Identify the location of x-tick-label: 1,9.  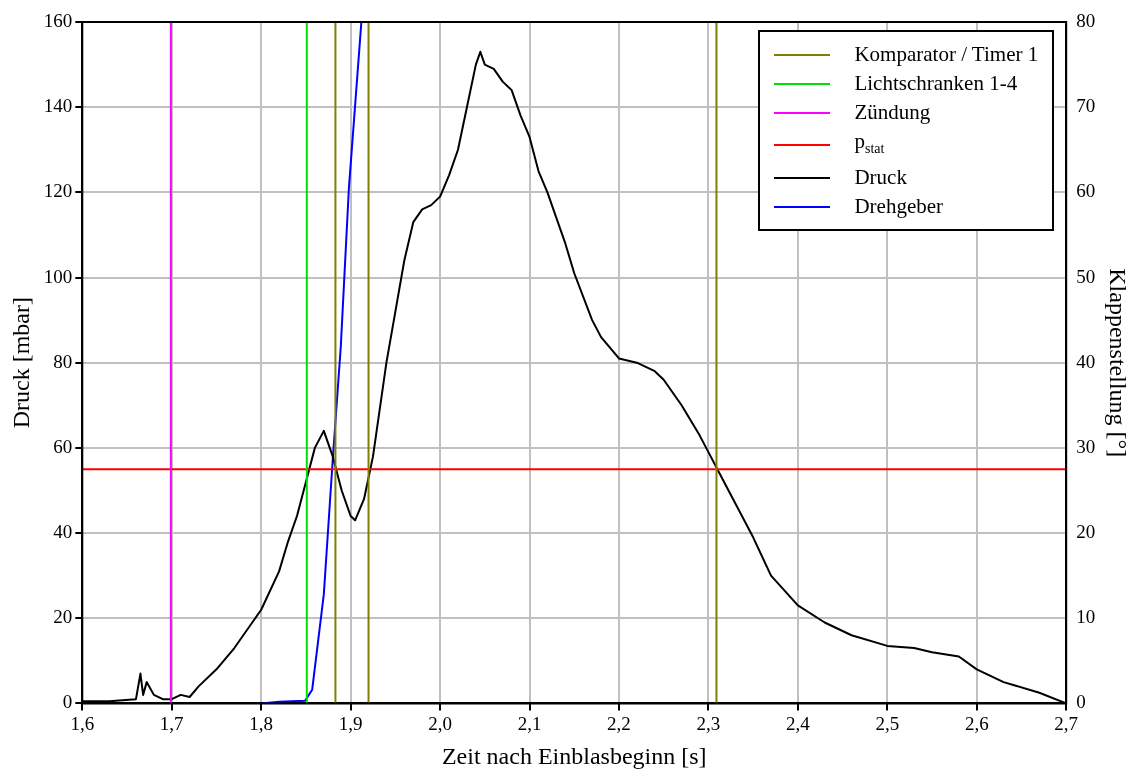
(350, 723).